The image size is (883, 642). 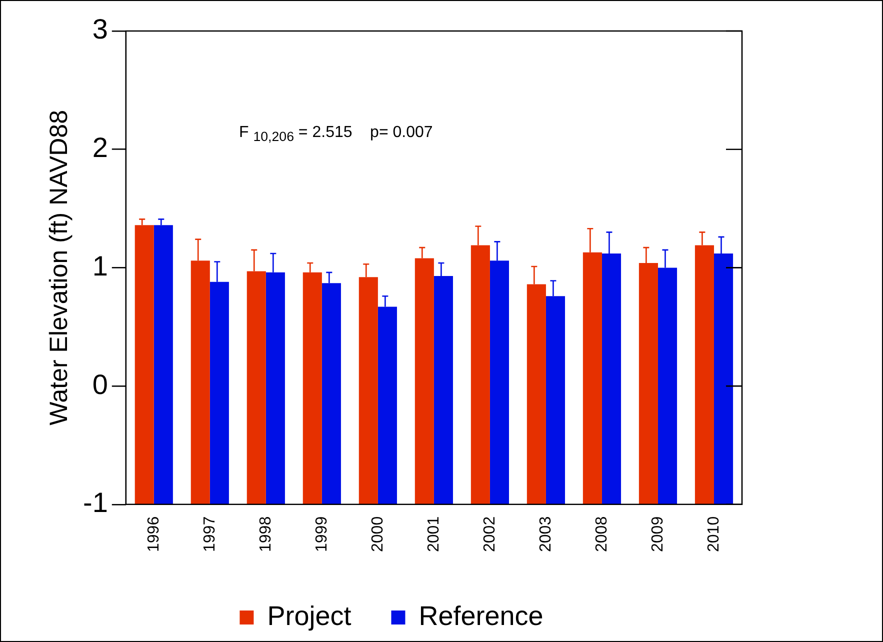 I want to click on y-tick-label: -1, so click(x=95, y=502).